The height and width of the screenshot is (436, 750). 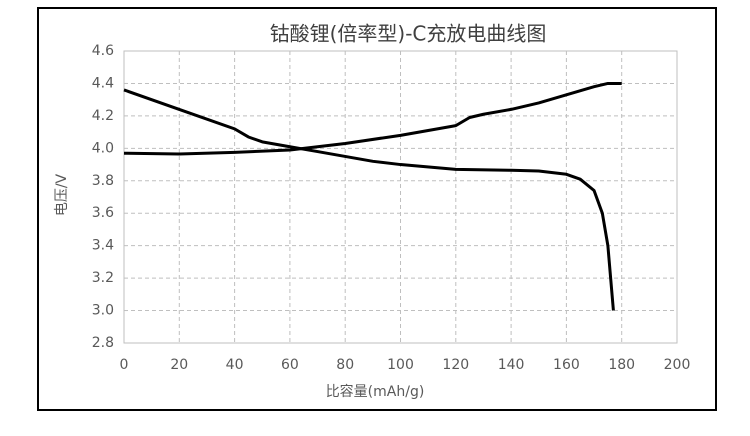 What do you see at coordinates (103, 246) in the screenshot?
I see `y-tick-label: 3.4` at bounding box center [103, 246].